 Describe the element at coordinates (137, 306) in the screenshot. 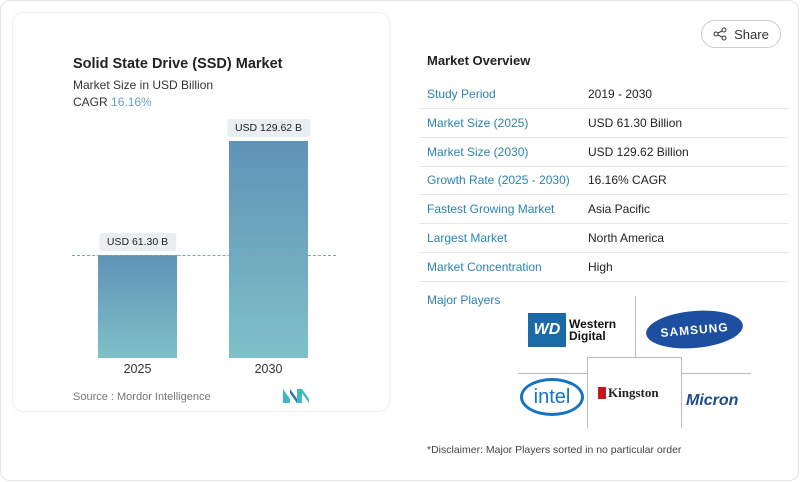

I see `bar-2025` at that location.